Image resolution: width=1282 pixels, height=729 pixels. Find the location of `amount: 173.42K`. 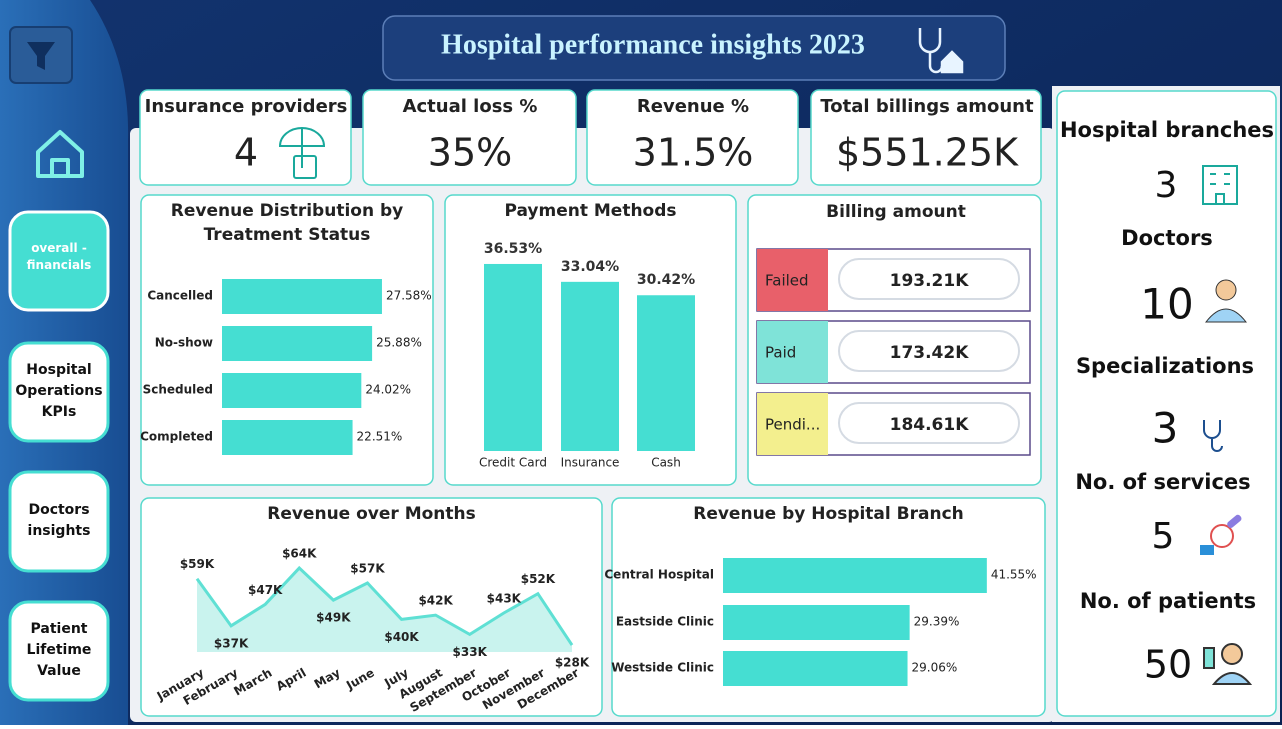

amount: 173.42K is located at coordinates (930, 353).